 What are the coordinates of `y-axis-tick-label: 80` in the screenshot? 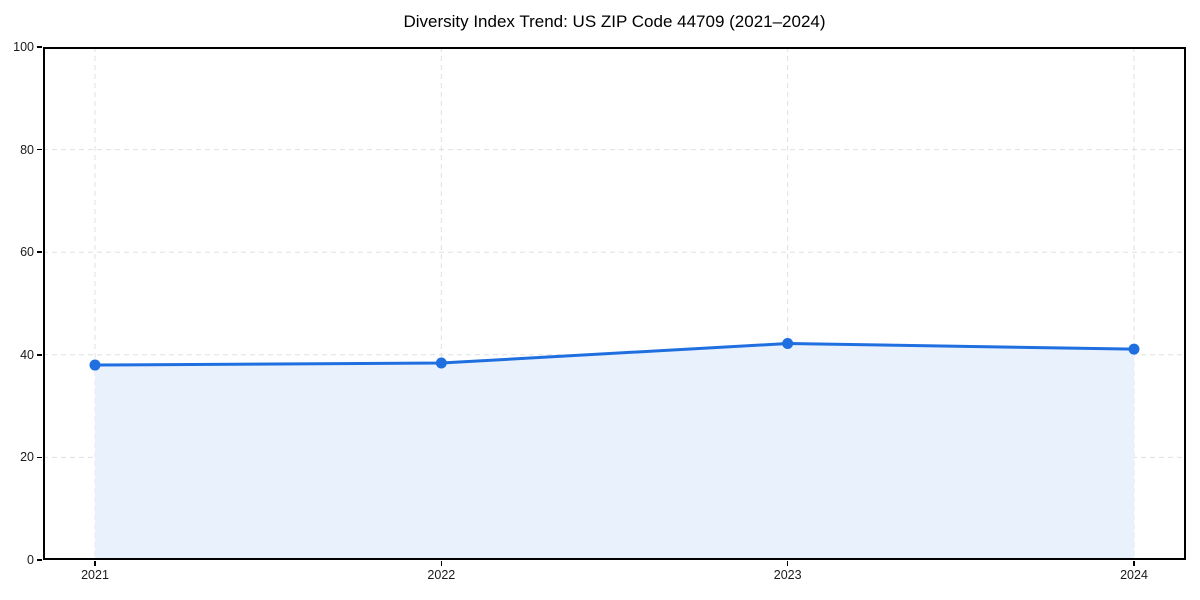 It's located at (27, 149).